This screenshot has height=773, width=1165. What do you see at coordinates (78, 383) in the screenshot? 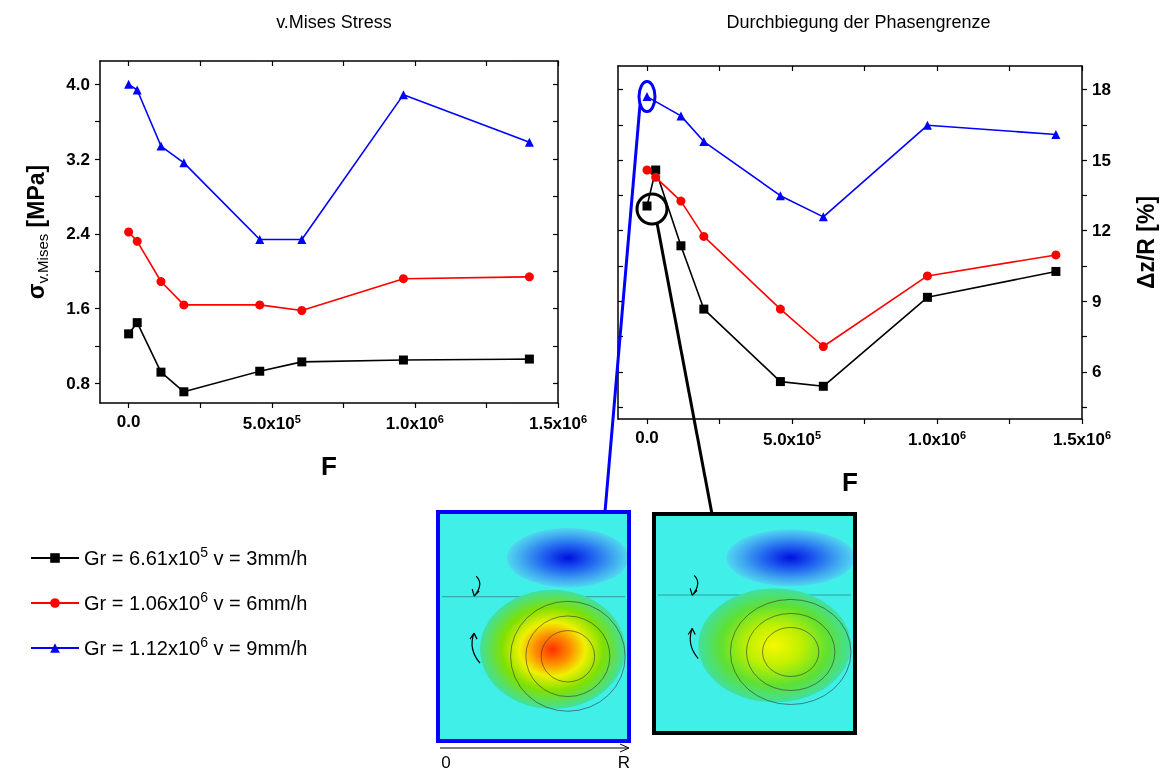
I see `y-tick-label: 0.8` at bounding box center [78, 383].